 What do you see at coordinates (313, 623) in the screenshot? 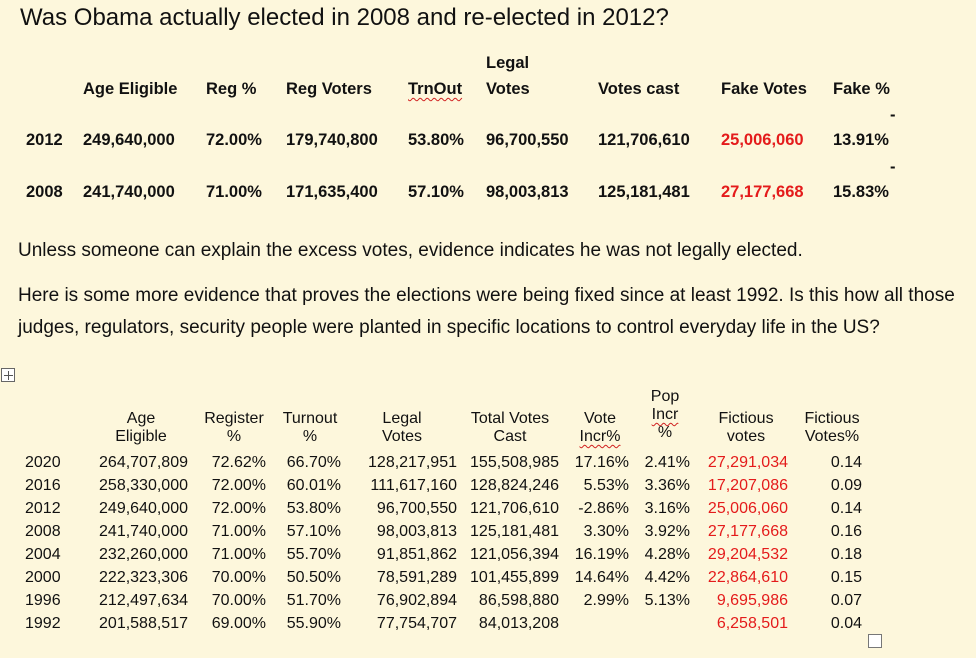
I see `cell-turnout: 55.90%` at bounding box center [313, 623].